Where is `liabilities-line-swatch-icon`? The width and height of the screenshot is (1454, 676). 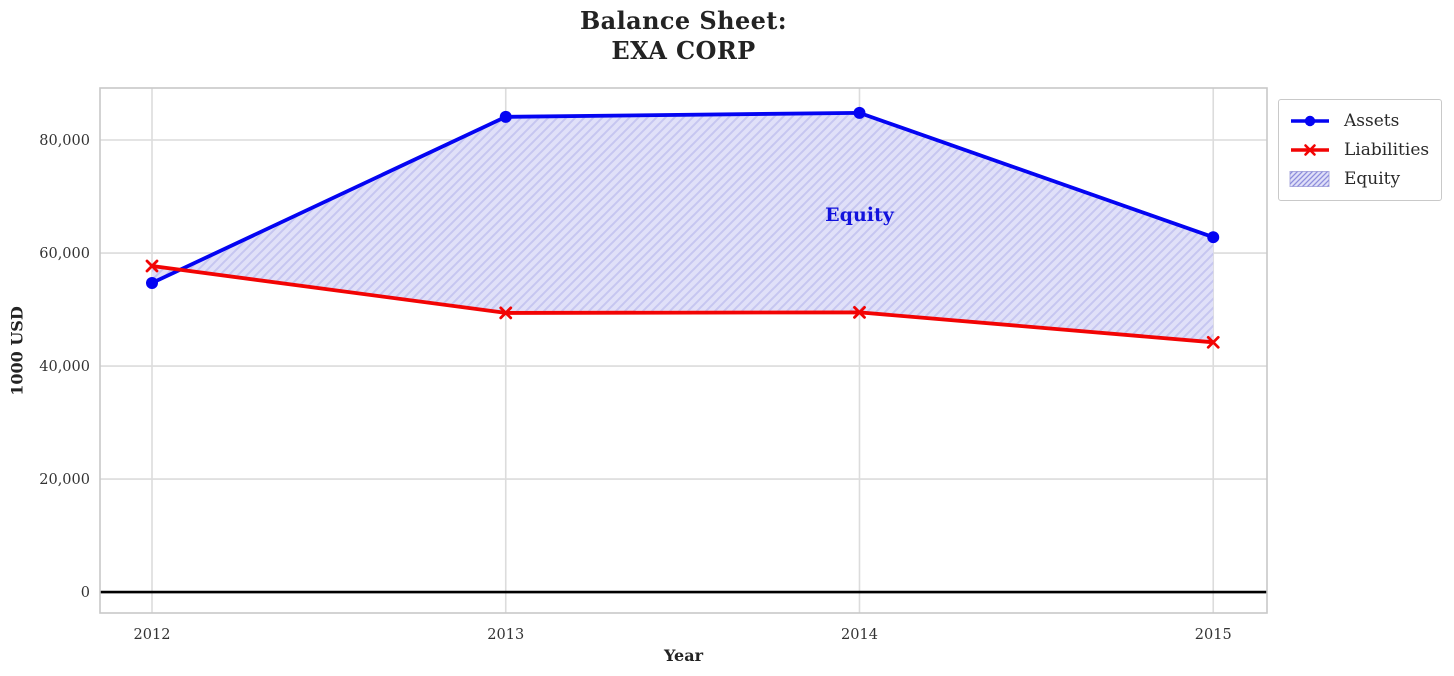 liabilities-line-swatch-icon is located at coordinates (1310, 150).